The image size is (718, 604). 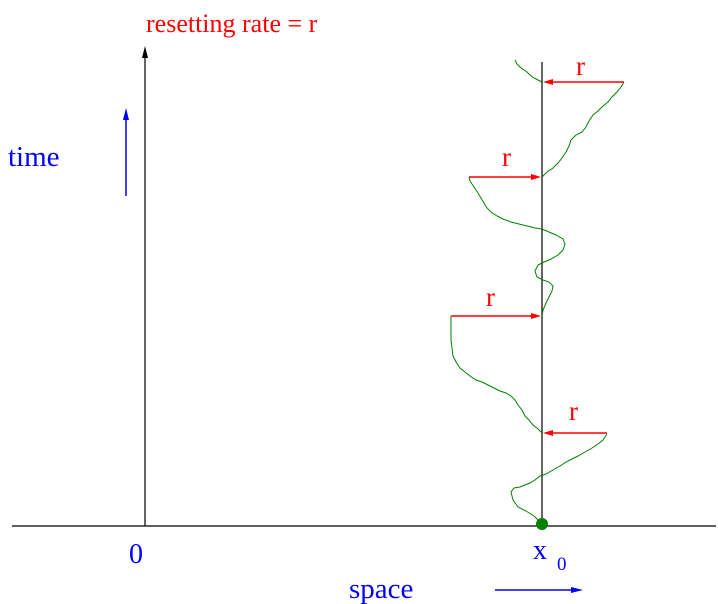 I want to click on diagram-title: resetting rate = r, so click(x=232, y=23).